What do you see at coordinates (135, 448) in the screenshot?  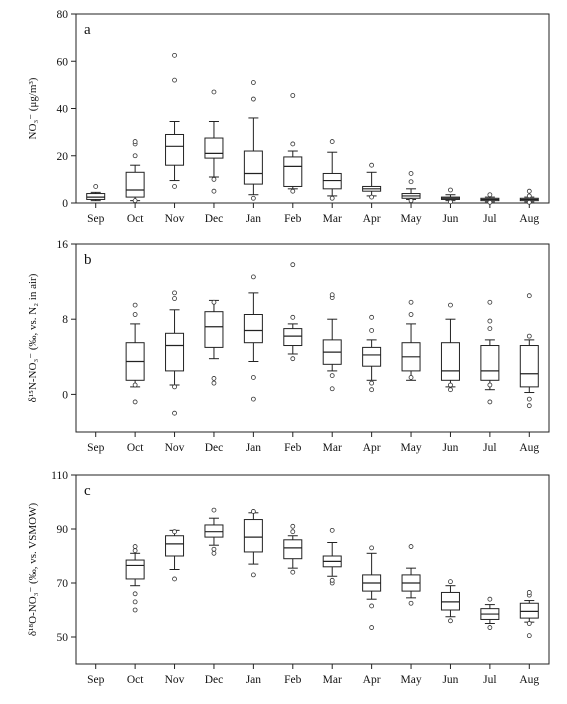 I see `x-tick-label: Oct` at bounding box center [135, 448].